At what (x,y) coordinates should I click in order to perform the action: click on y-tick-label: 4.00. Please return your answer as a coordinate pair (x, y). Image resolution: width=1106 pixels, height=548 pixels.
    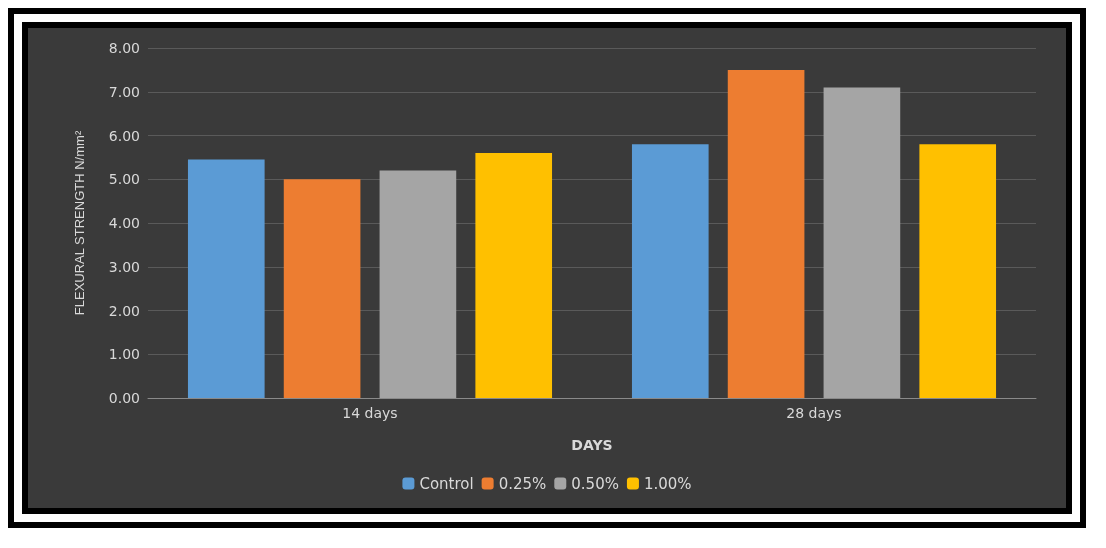
    Looking at the image, I should click on (124, 223).